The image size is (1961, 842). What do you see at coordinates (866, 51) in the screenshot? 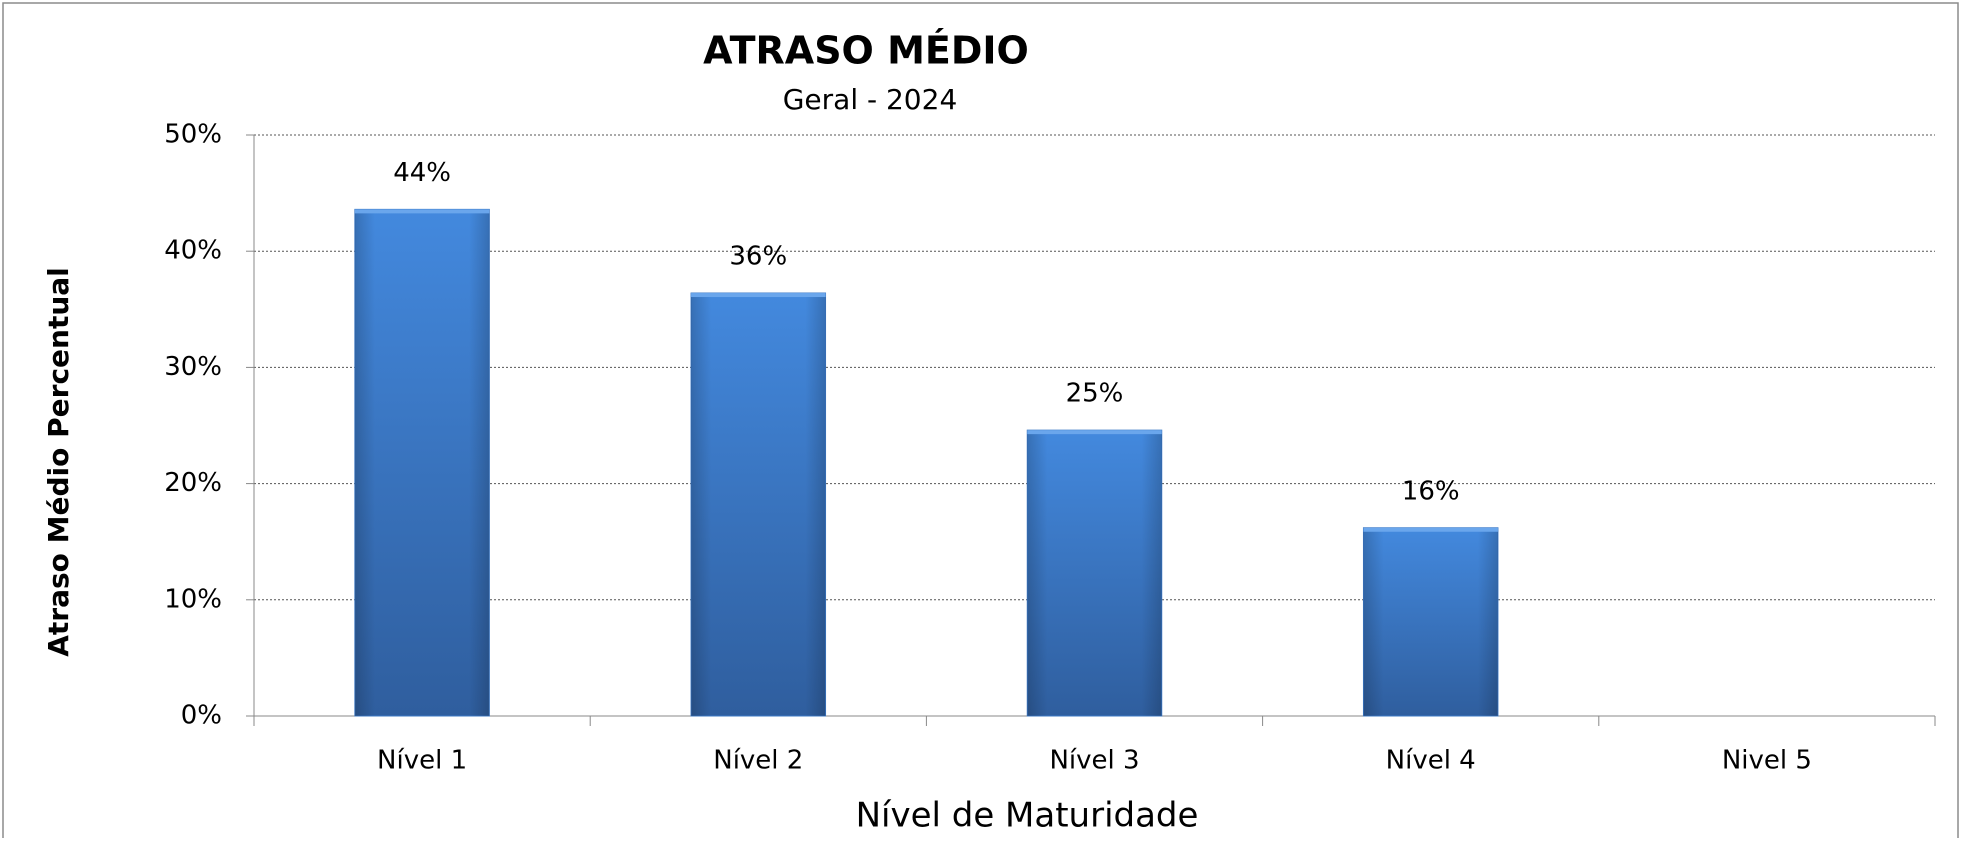
I see `chart-title: ATRASO MÉDIO` at bounding box center [866, 51].